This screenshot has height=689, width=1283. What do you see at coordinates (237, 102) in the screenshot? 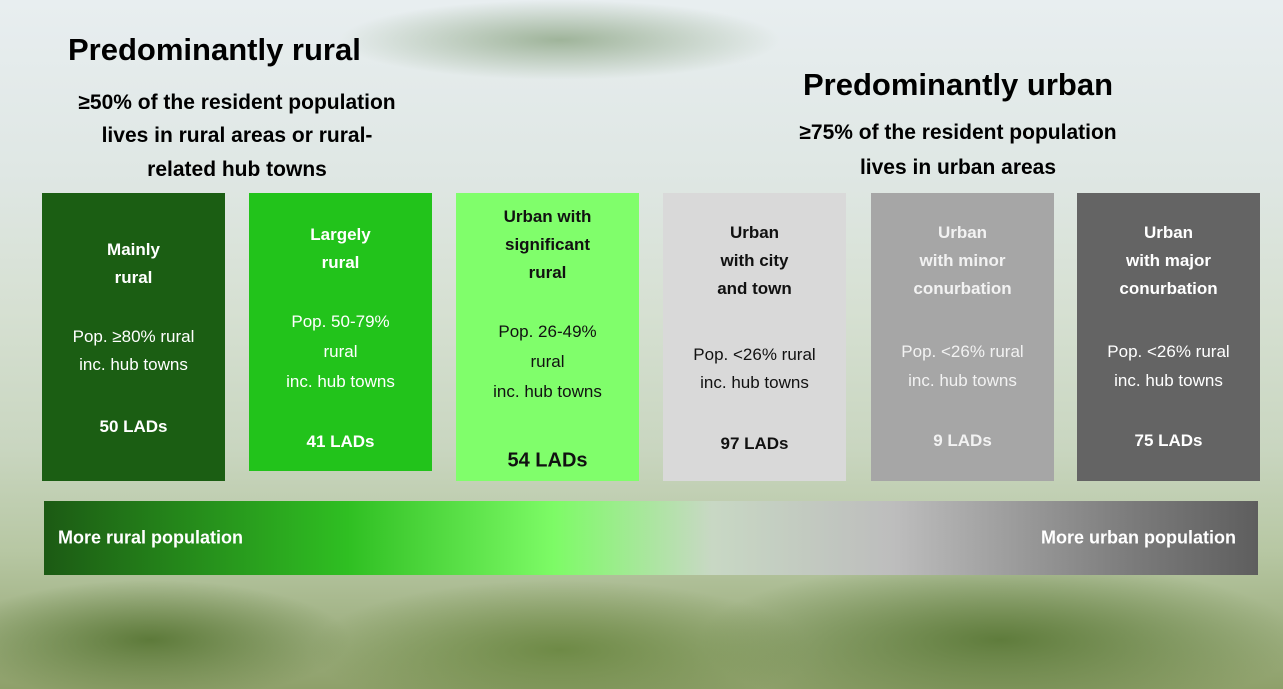
I see `left-subtitle-line: ≥50% of the resident population` at bounding box center [237, 102].